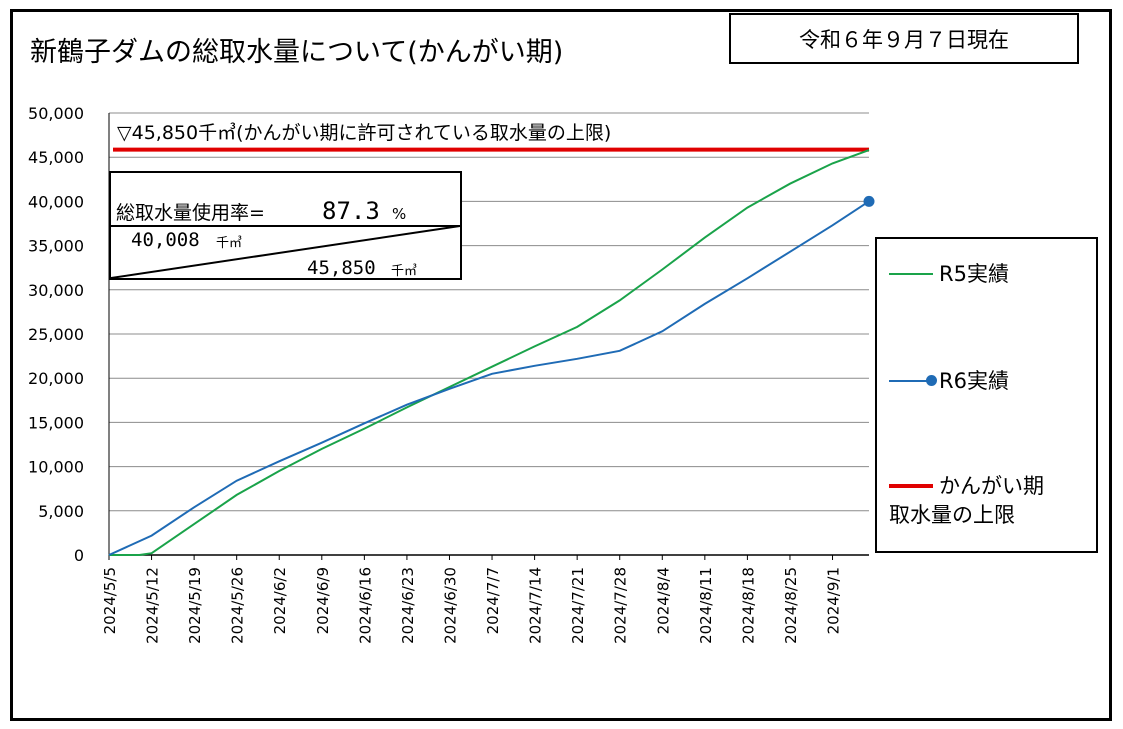 The image size is (1123, 729). What do you see at coordinates (991, 486) in the screenshot?
I see `legend-label-limit-line1: かんがい期` at bounding box center [991, 486].